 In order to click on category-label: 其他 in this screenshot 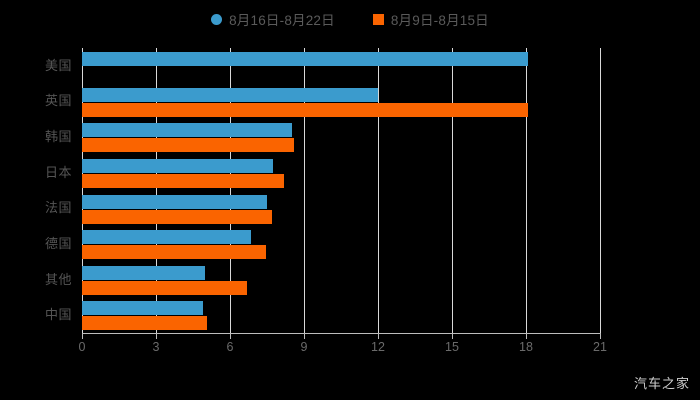, I will do `click(58, 279)`.